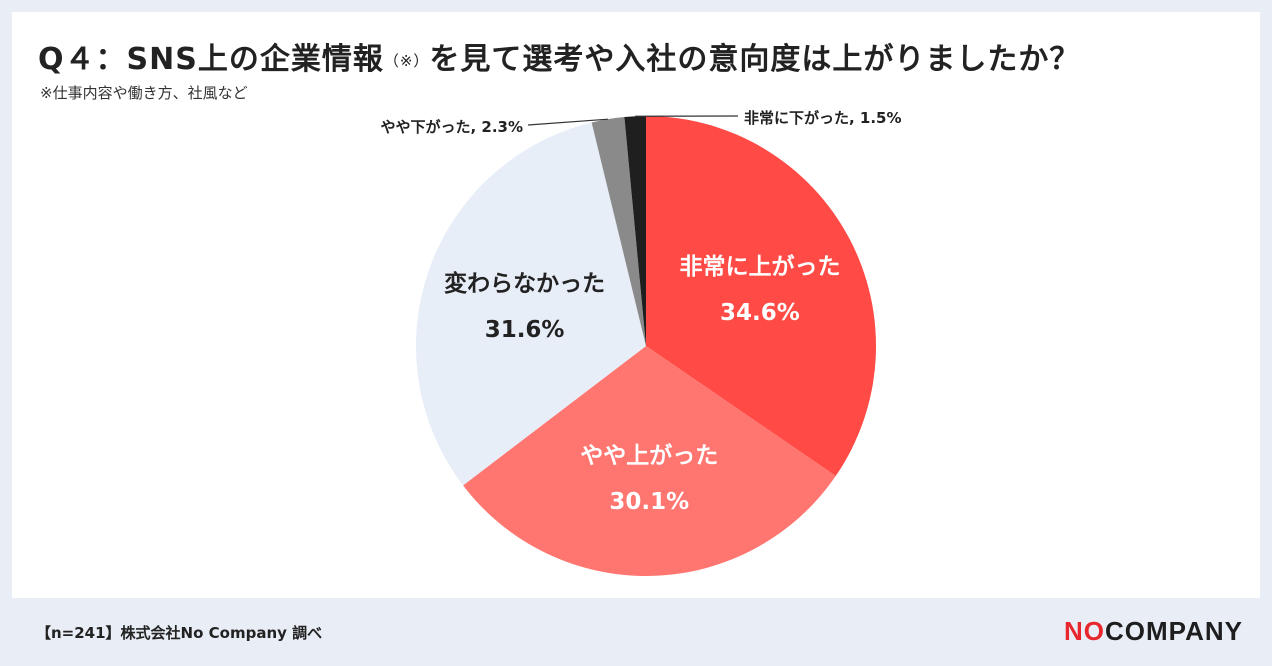 This screenshot has width=1272, height=666. Describe the element at coordinates (755, 59) in the screenshot. I see `title-rest: を見て選考や入社の意向度は上がりましたか？` at that location.